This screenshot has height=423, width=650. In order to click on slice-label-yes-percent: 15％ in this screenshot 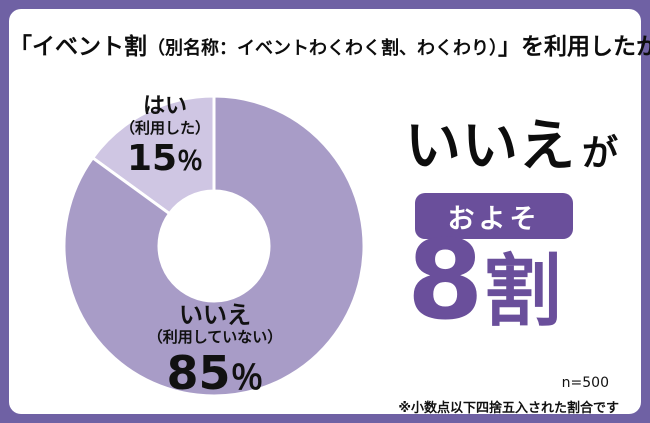, I will do `click(165, 158)`.